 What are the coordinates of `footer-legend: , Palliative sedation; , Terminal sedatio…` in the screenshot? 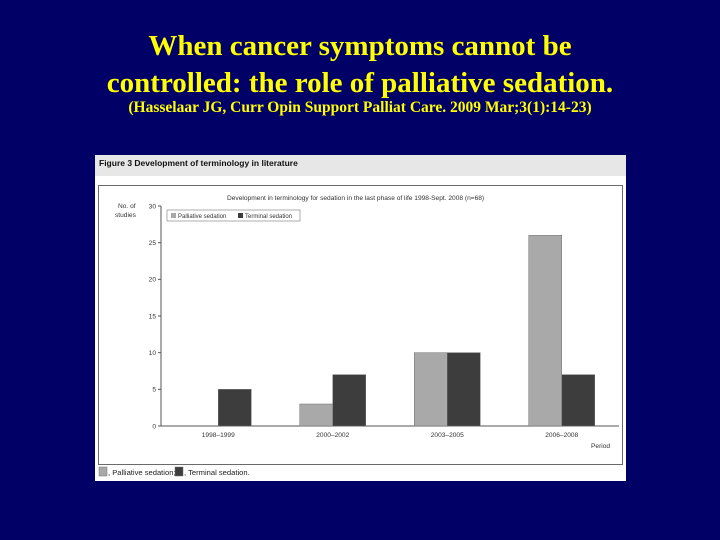 It's located at (174, 471).